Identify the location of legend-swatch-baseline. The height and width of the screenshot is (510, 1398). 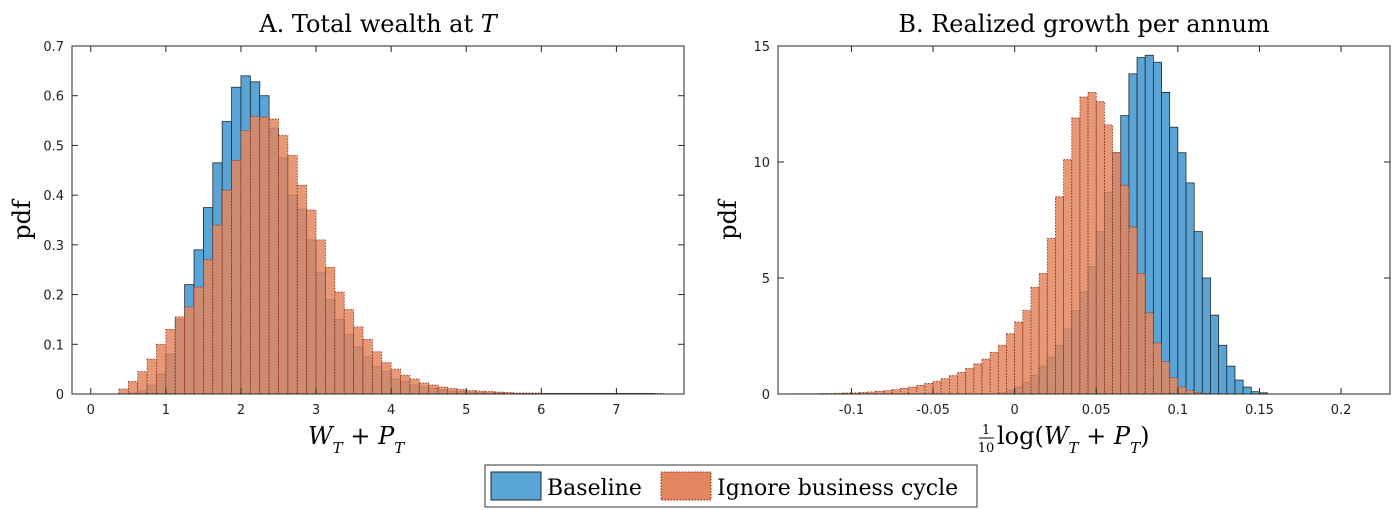
(516, 486).